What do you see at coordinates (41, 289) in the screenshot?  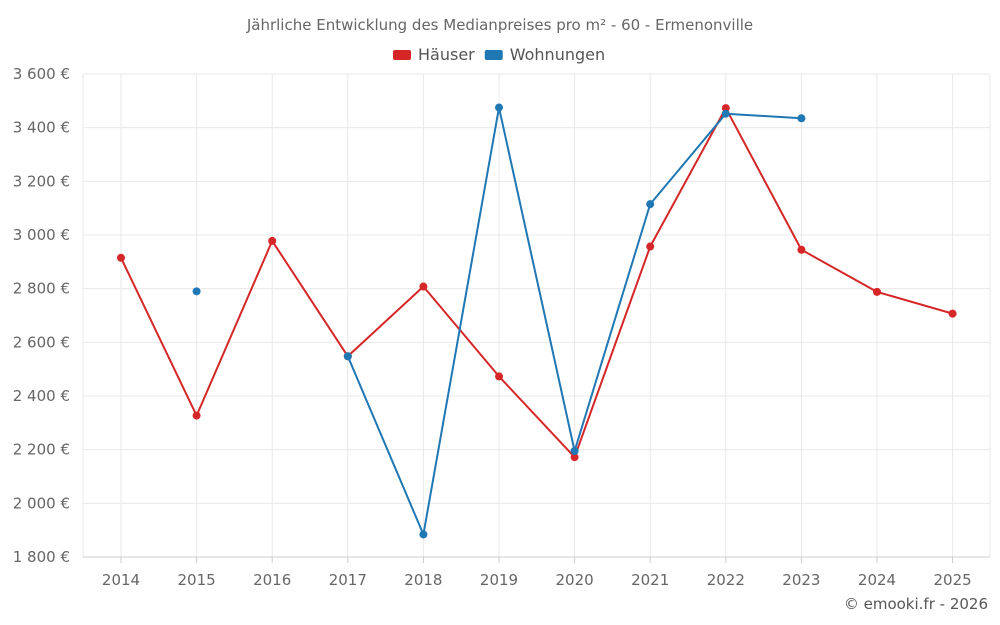 I see `y-tick-label: 2 800 €` at bounding box center [41, 289].